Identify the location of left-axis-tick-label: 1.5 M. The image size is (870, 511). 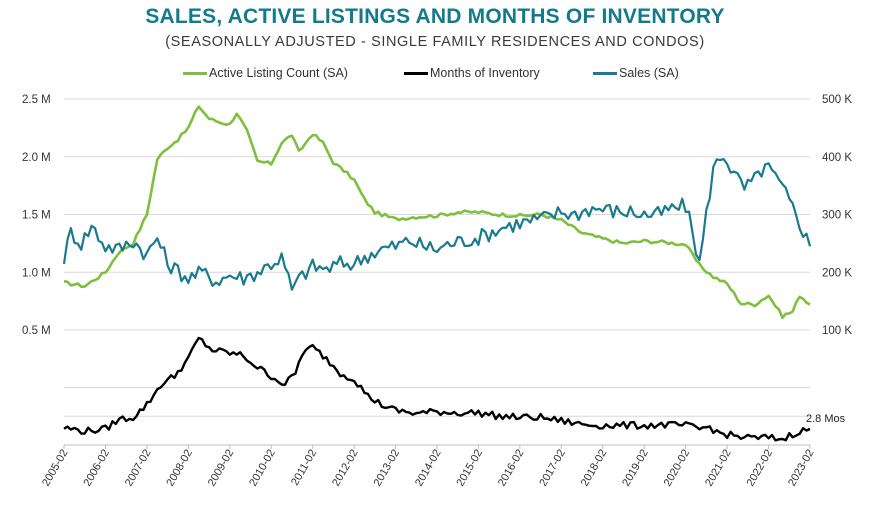
(36, 216).